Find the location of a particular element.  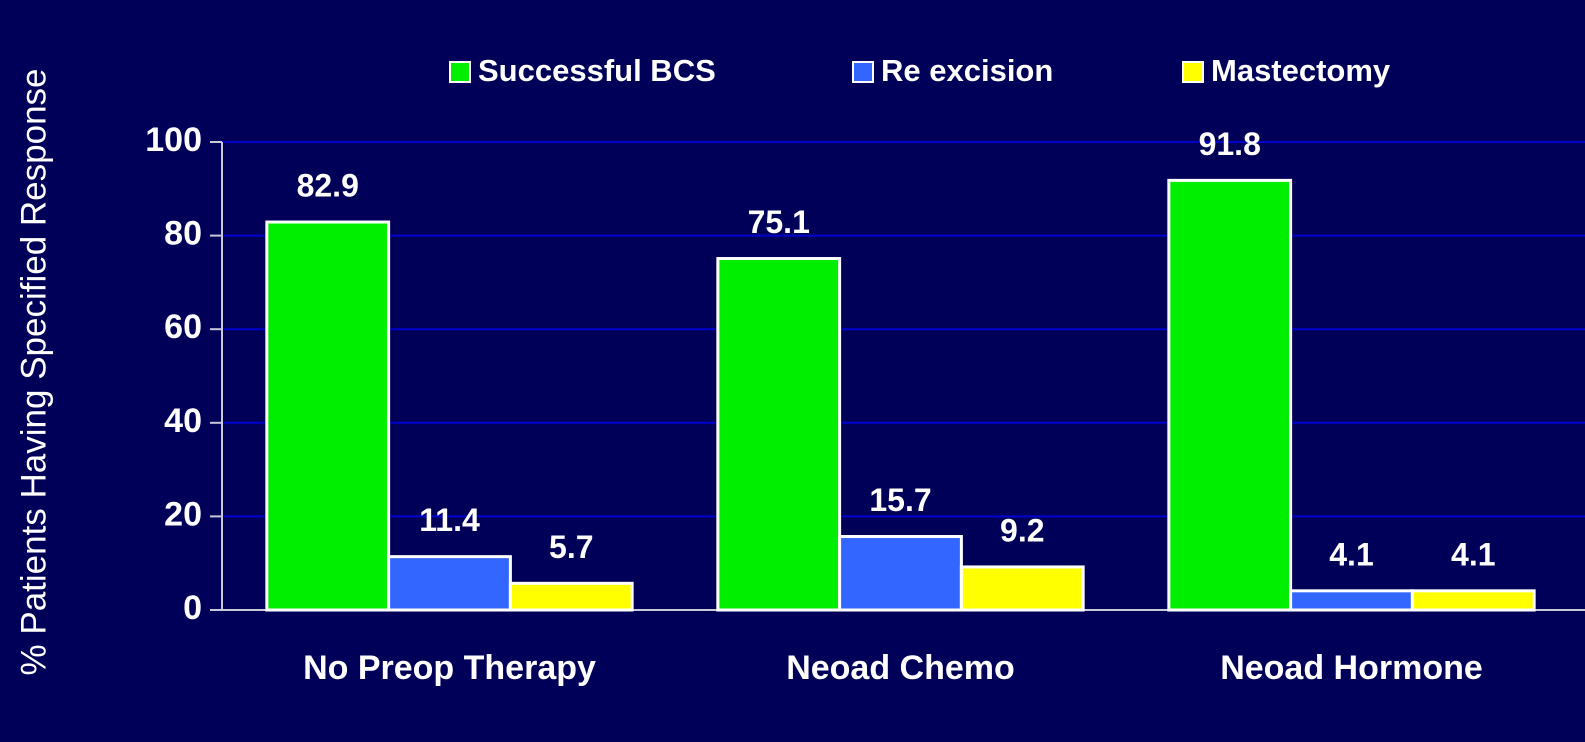

value-label: 9.2 is located at coordinates (1022, 530).